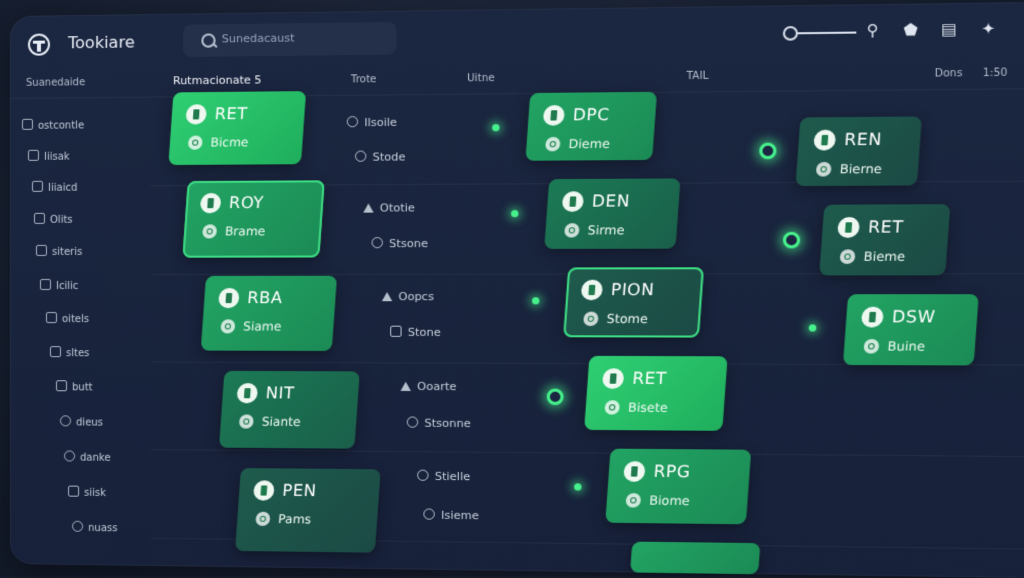 The width and height of the screenshot is (1024, 578). What do you see at coordinates (281, 422) in the screenshot?
I see `card-status: Siante` at bounding box center [281, 422].